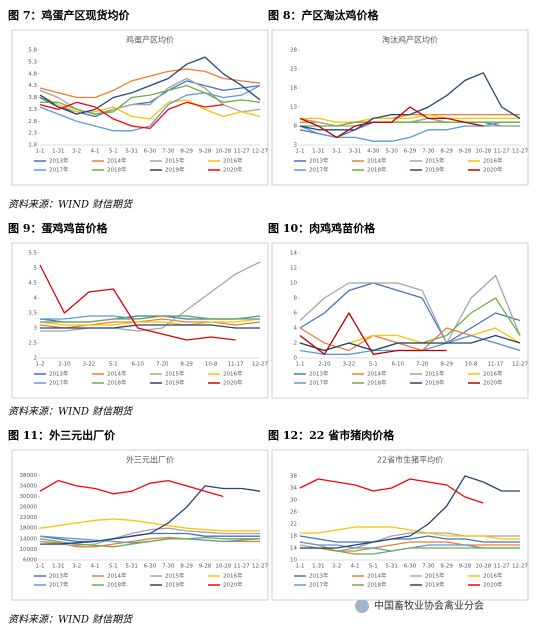  Describe the element at coordinates (293, 525) in the screenshot. I see `y-tick-label: 22` at that location.